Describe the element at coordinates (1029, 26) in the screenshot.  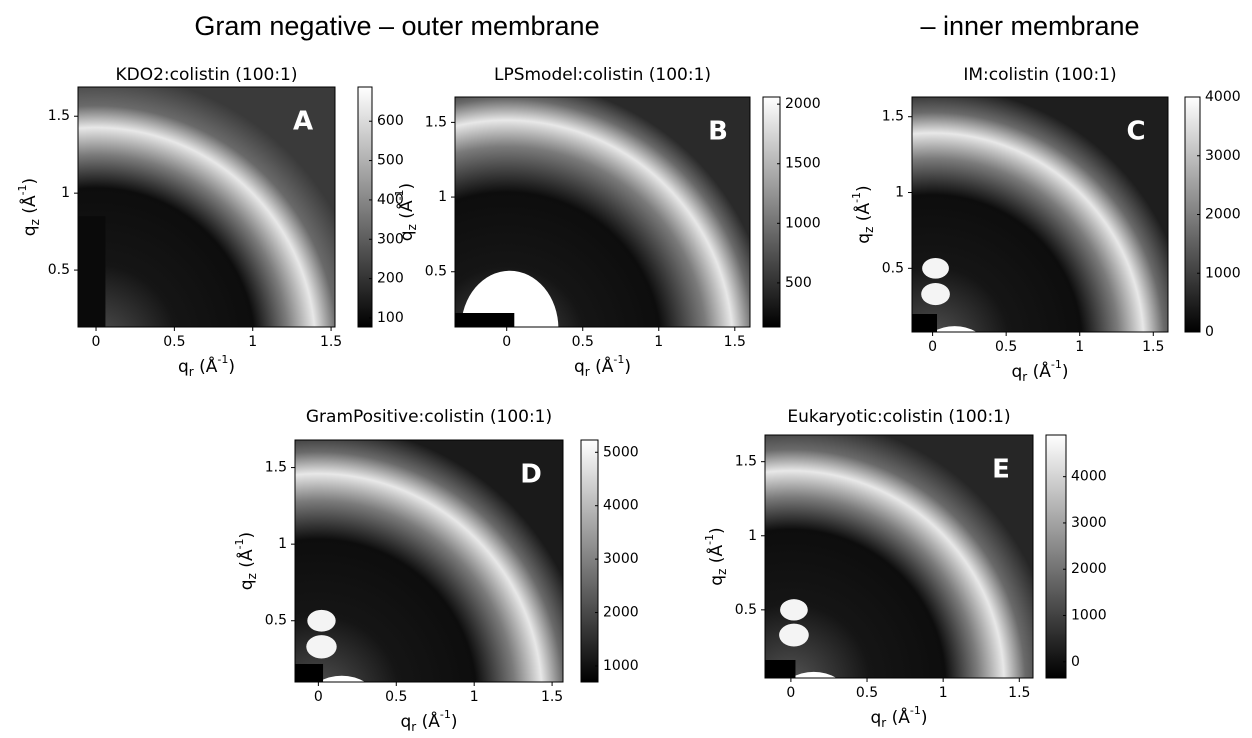
I see `heading: – inner membrane` at that location.